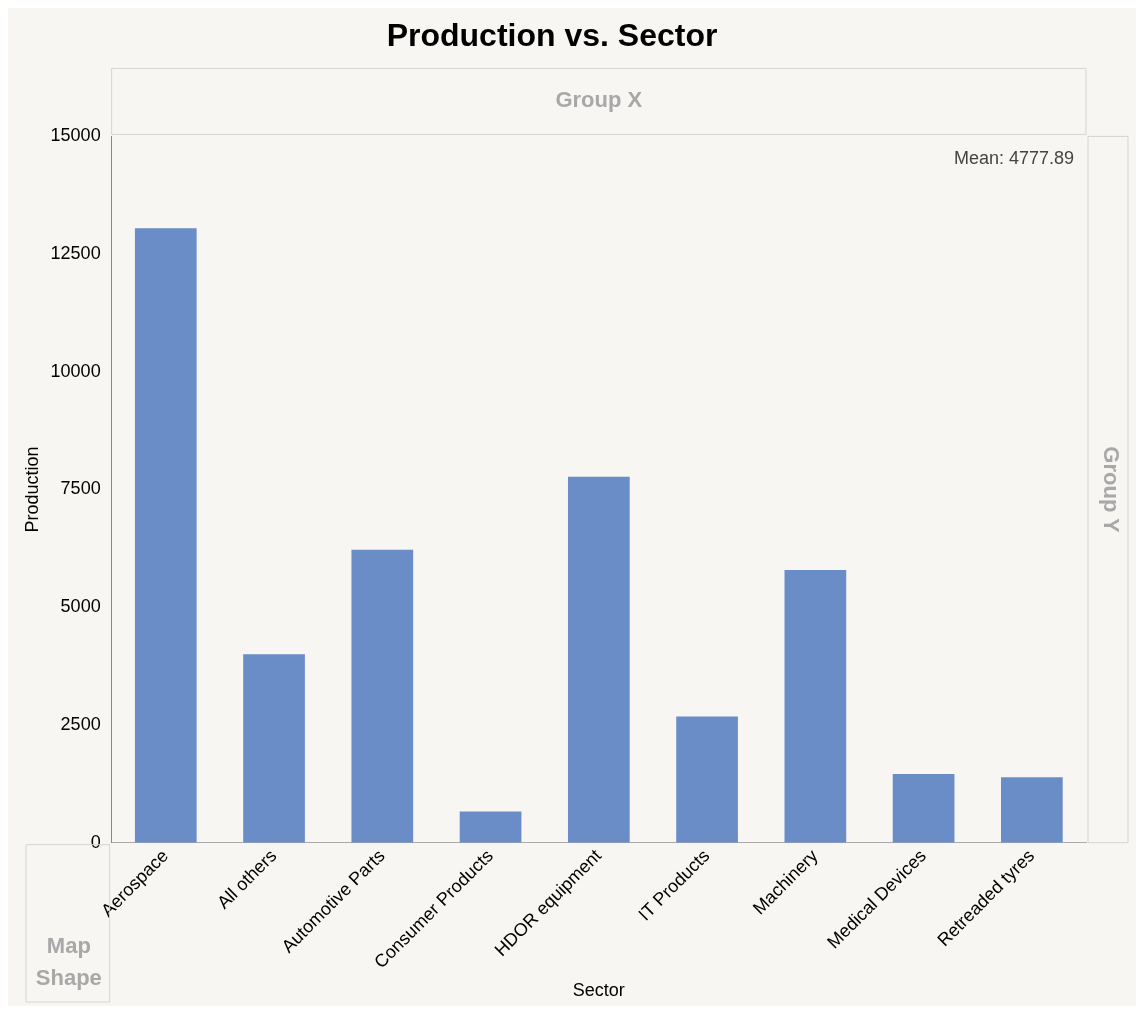  Describe the element at coordinates (598, 990) in the screenshot. I see `x-axis-title: Sector` at that location.